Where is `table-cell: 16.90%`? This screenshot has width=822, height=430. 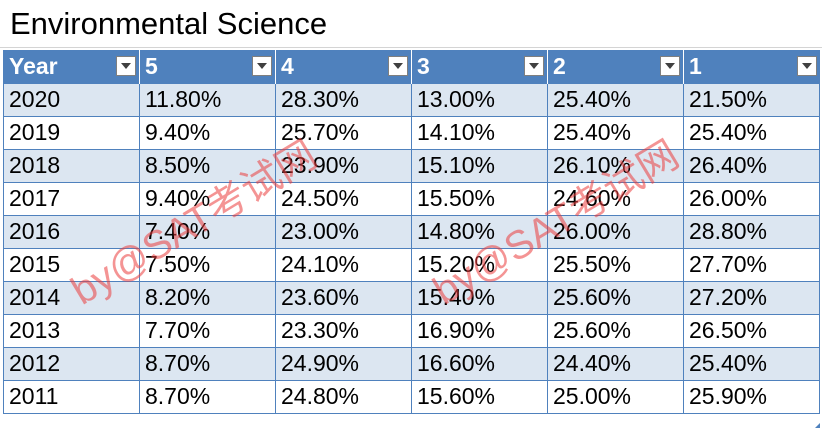 table-cell: 16.90% is located at coordinates (479, 330).